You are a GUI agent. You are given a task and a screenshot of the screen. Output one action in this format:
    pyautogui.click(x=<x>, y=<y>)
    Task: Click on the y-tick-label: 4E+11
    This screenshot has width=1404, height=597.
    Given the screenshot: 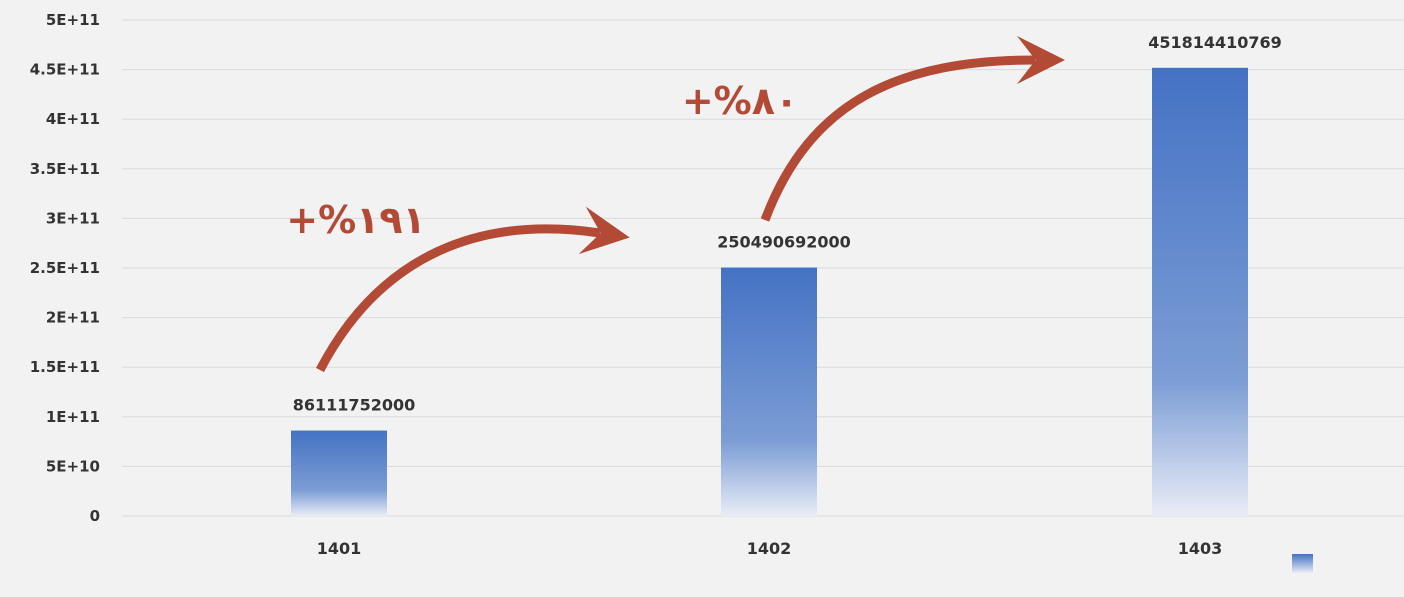 What is the action you would take?
    pyautogui.click(x=73, y=119)
    